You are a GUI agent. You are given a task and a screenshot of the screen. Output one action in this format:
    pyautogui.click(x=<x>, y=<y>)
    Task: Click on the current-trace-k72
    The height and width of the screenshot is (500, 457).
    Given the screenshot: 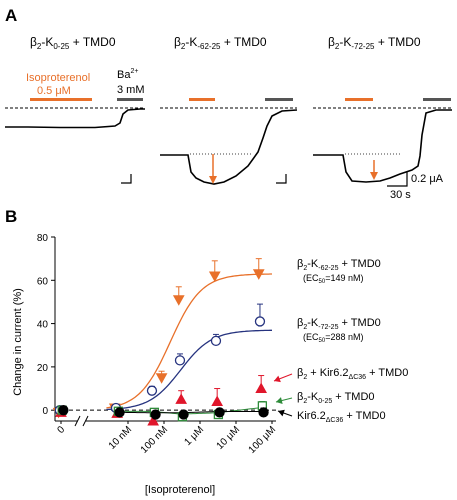 What is the action you would take?
    pyautogui.click(x=382, y=146)
    